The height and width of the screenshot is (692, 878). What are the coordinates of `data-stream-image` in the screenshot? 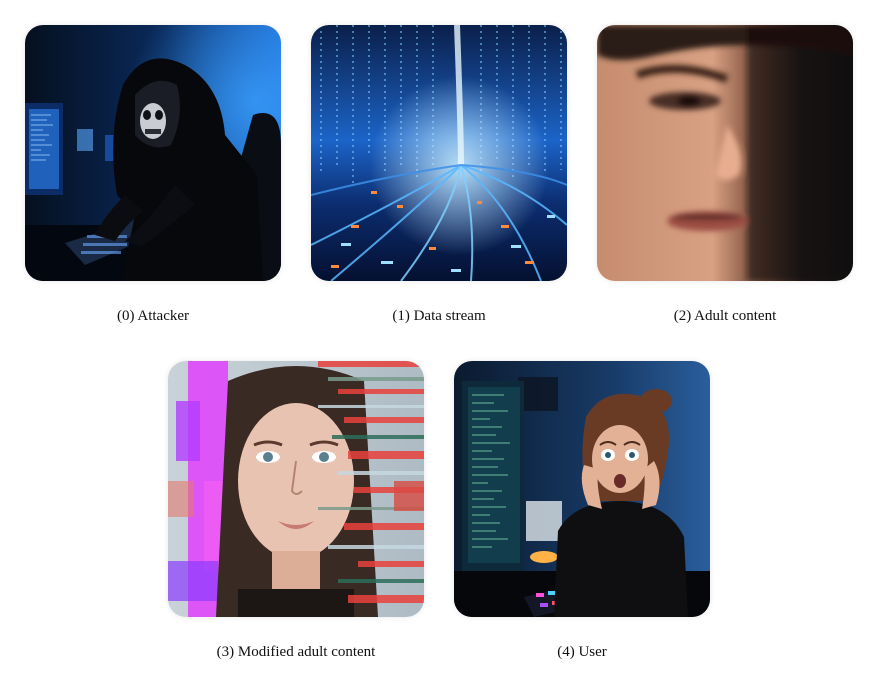 It's located at (439, 153).